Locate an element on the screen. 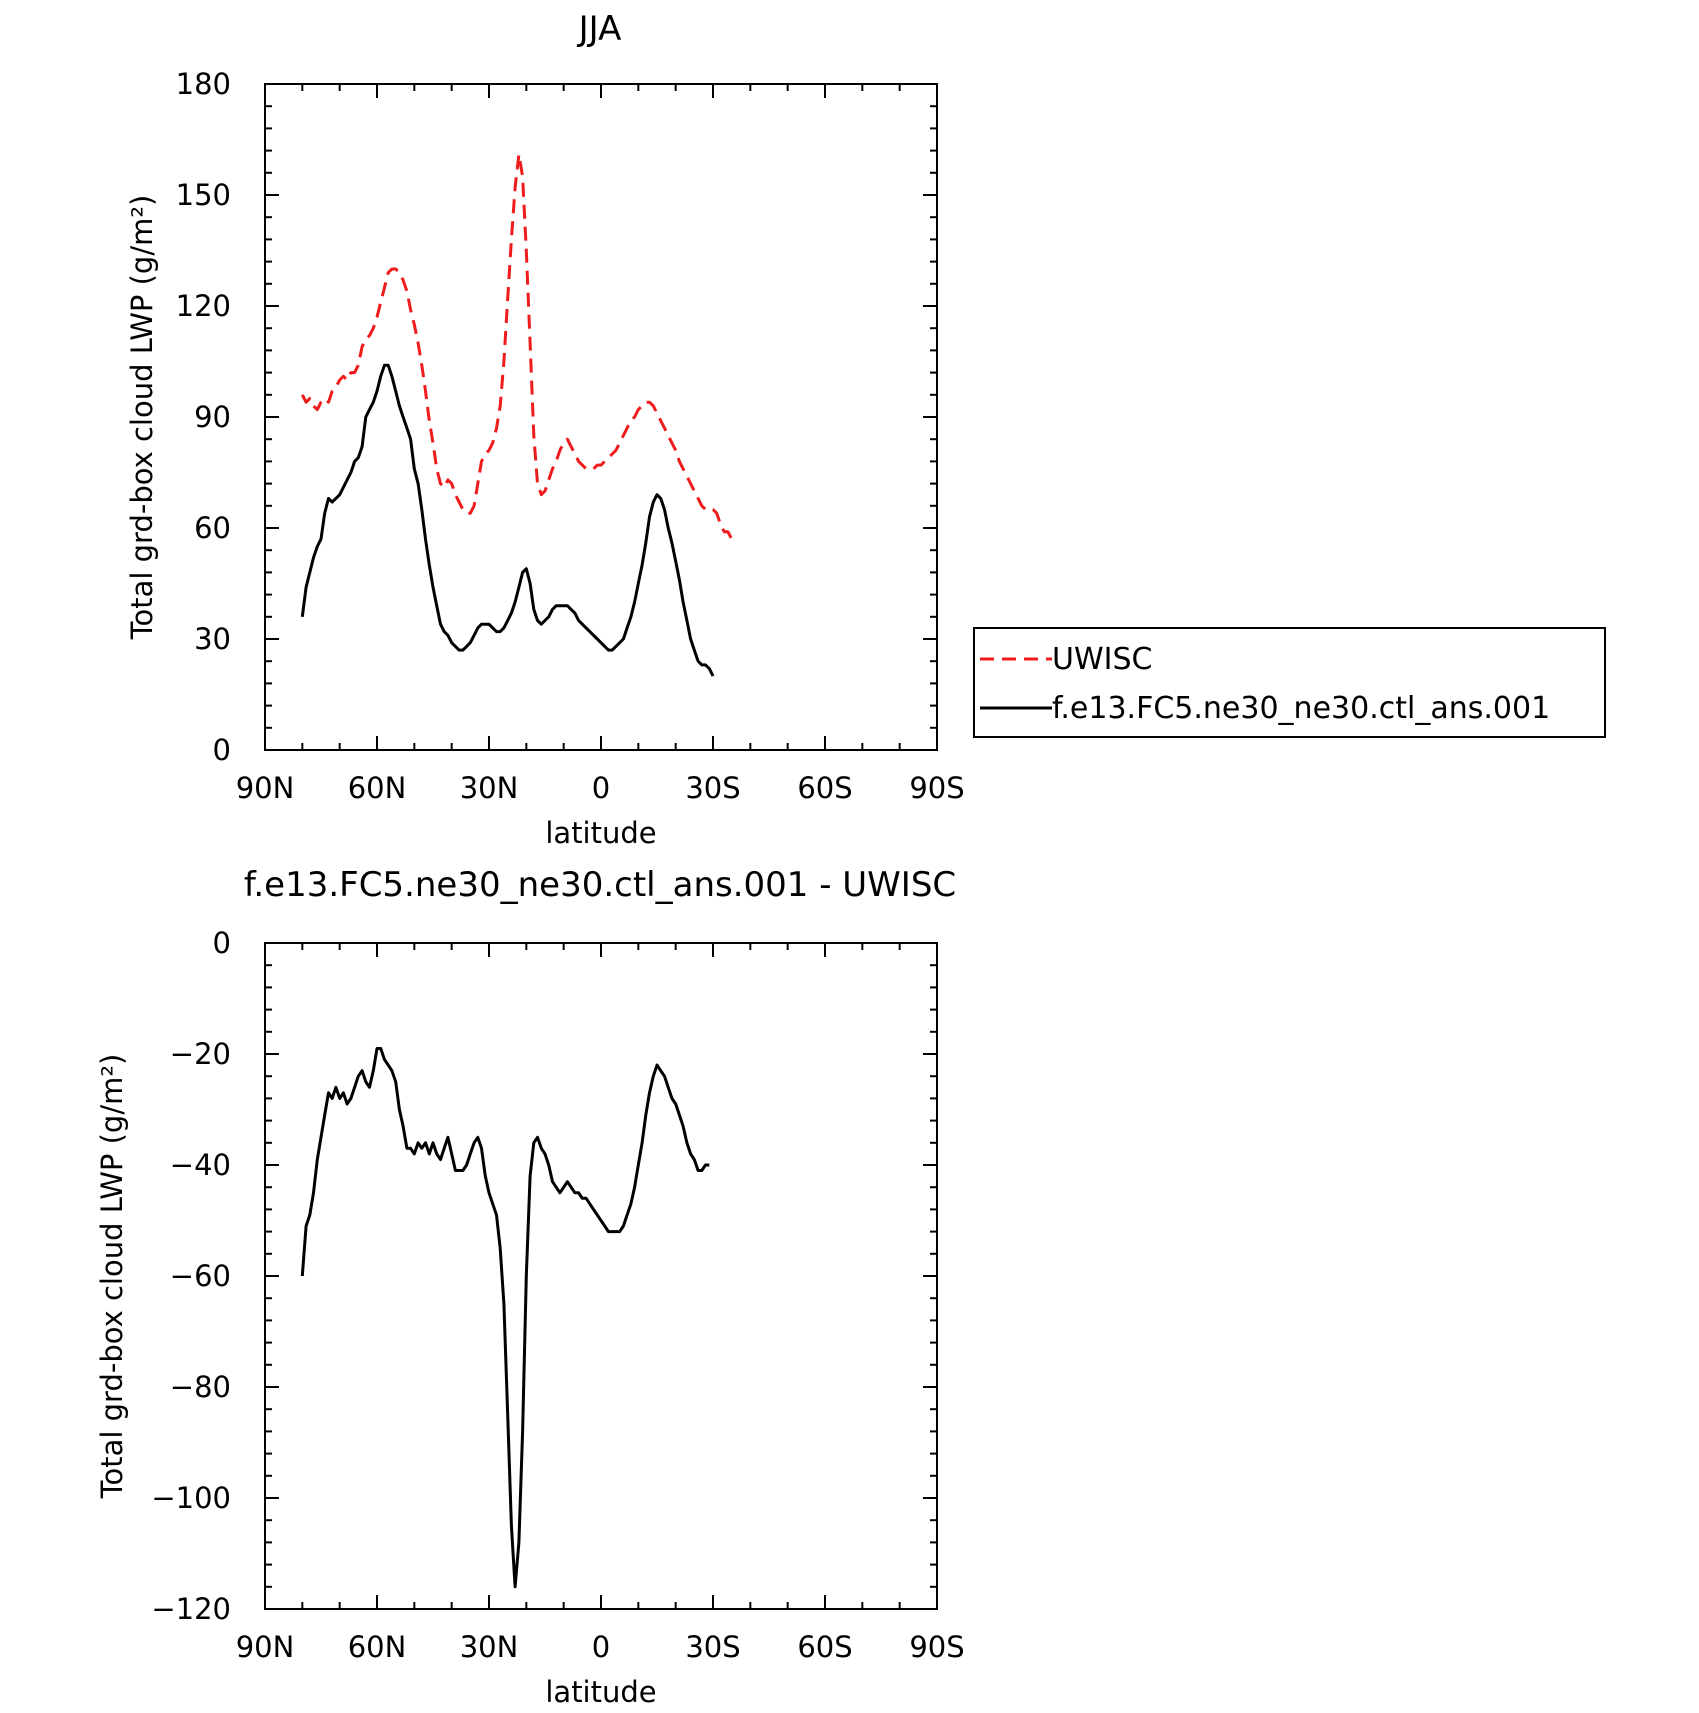 Image resolution: width=1699 pixels, height=1713 pixels. y-tick-label: 30 is located at coordinates (212, 639).